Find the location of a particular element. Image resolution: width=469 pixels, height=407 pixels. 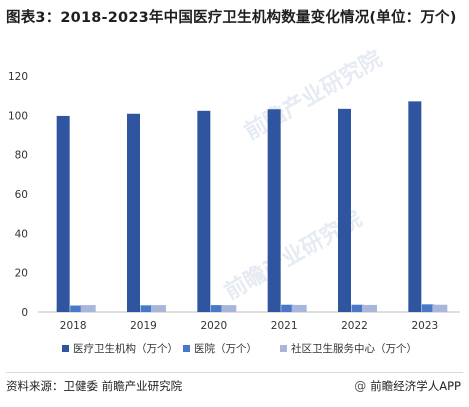

y-tick-label: 40 is located at coordinates (21, 234).